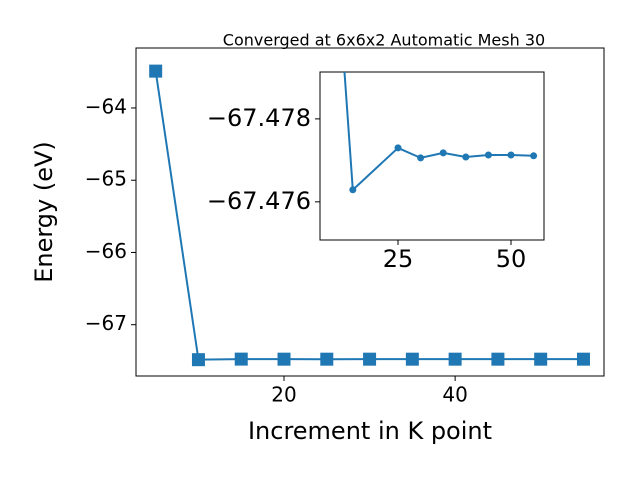 The width and height of the screenshot is (640, 480). I want to click on x-tick-label: 40, so click(454, 395).